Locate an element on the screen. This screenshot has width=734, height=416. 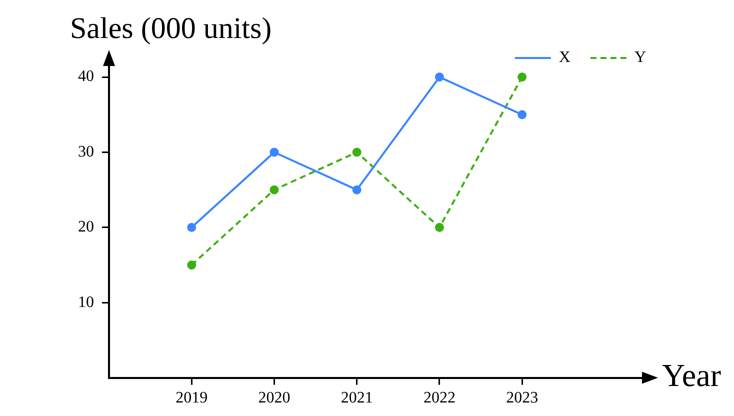
y-tick-label: 10 is located at coordinates (86, 302).